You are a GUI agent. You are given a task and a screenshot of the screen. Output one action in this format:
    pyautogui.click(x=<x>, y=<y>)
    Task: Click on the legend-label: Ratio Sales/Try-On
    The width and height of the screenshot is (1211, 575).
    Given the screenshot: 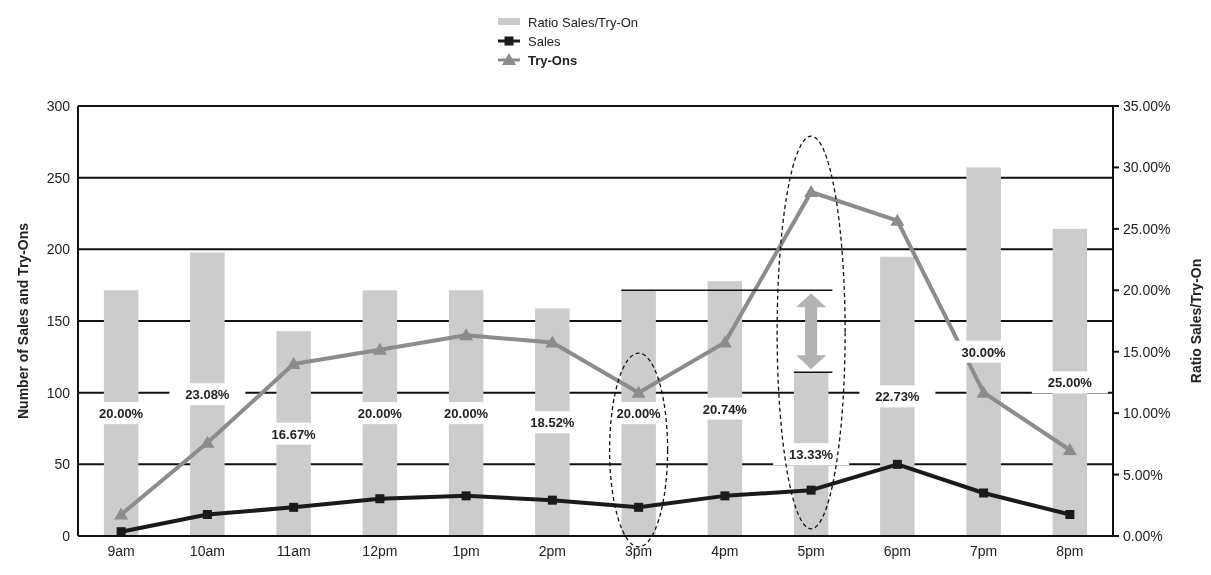 What is the action you would take?
    pyautogui.click(x=583, y=22)
    